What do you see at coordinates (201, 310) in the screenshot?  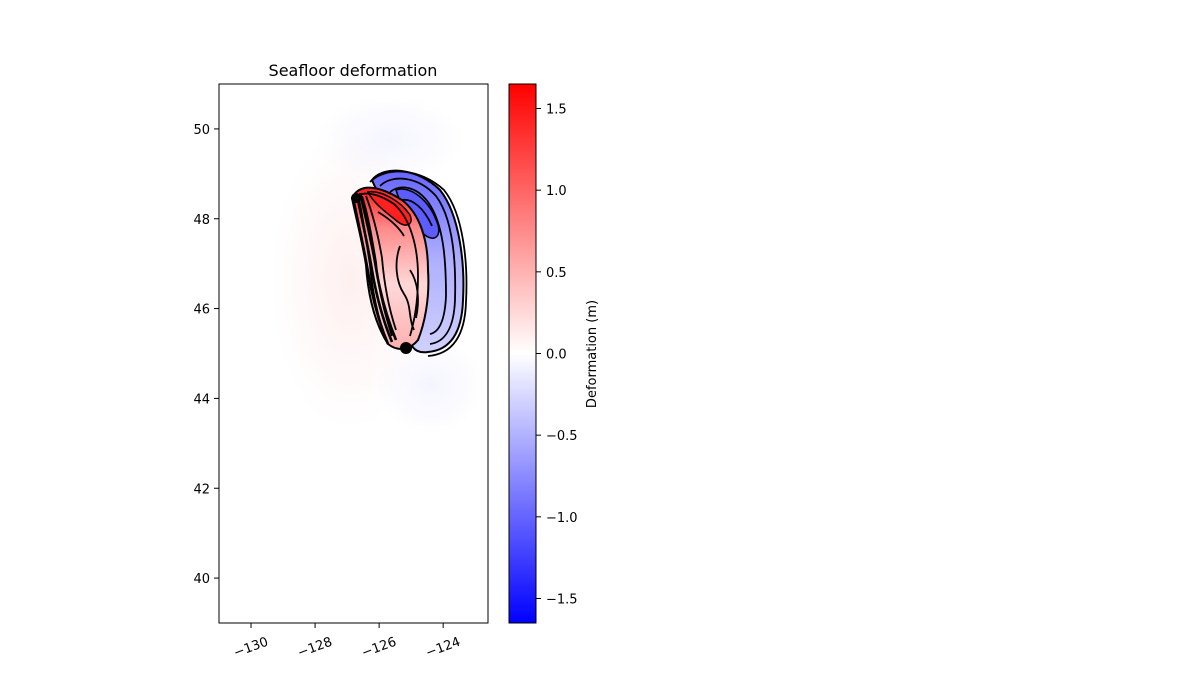 I see `y-tick-label: 46` at bounding box center [201, 310].